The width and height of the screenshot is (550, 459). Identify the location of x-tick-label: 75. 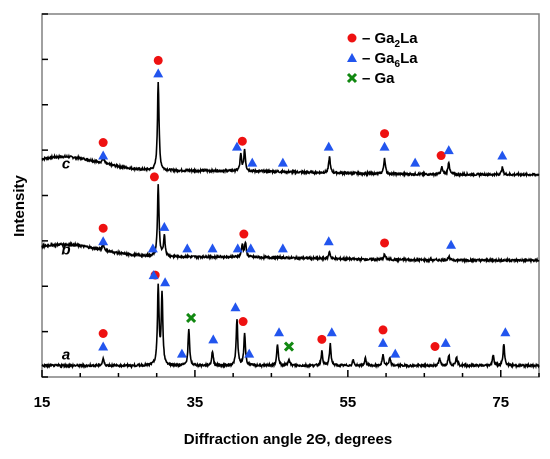
(500, 402).